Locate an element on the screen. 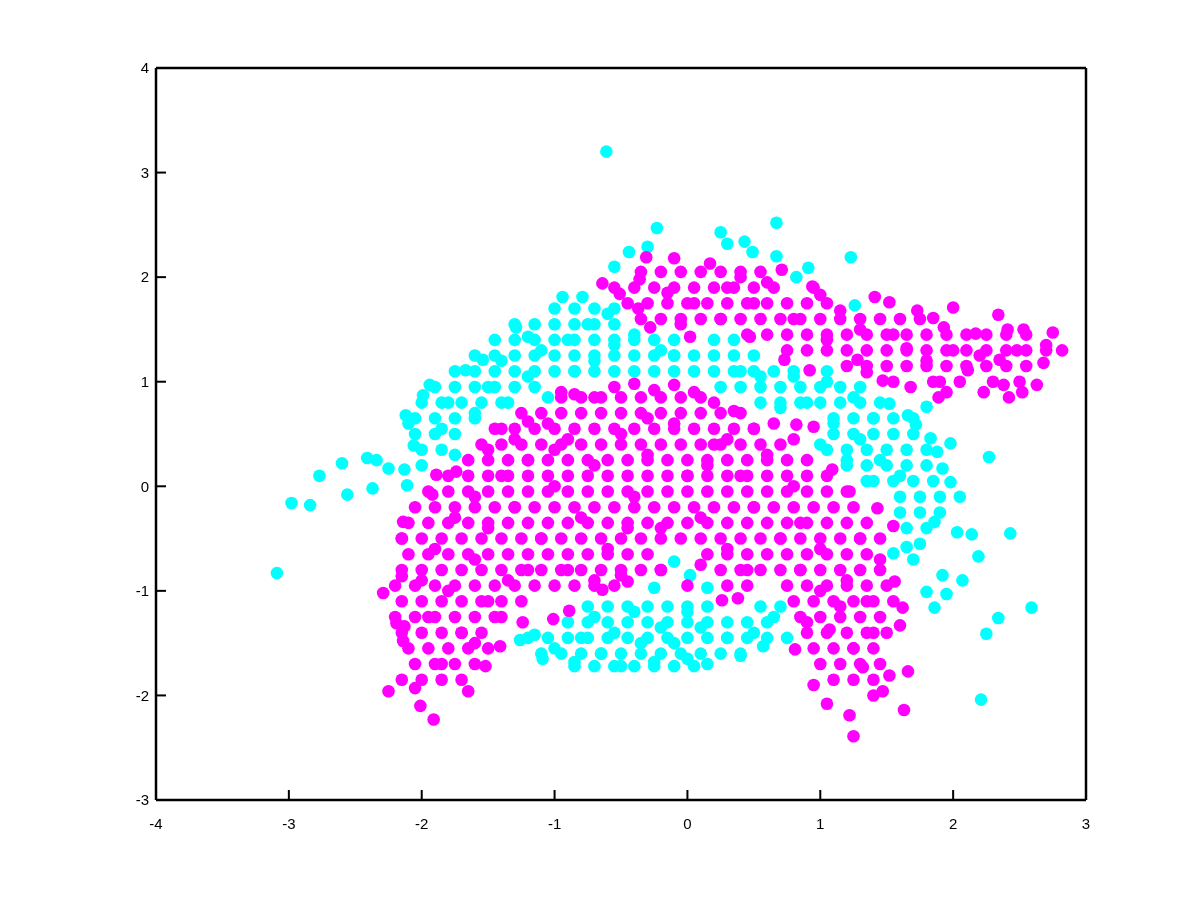 The width and height of the screenshot is (1200, 900). x-tick-label: 1 is located at coordinates (820, 823).